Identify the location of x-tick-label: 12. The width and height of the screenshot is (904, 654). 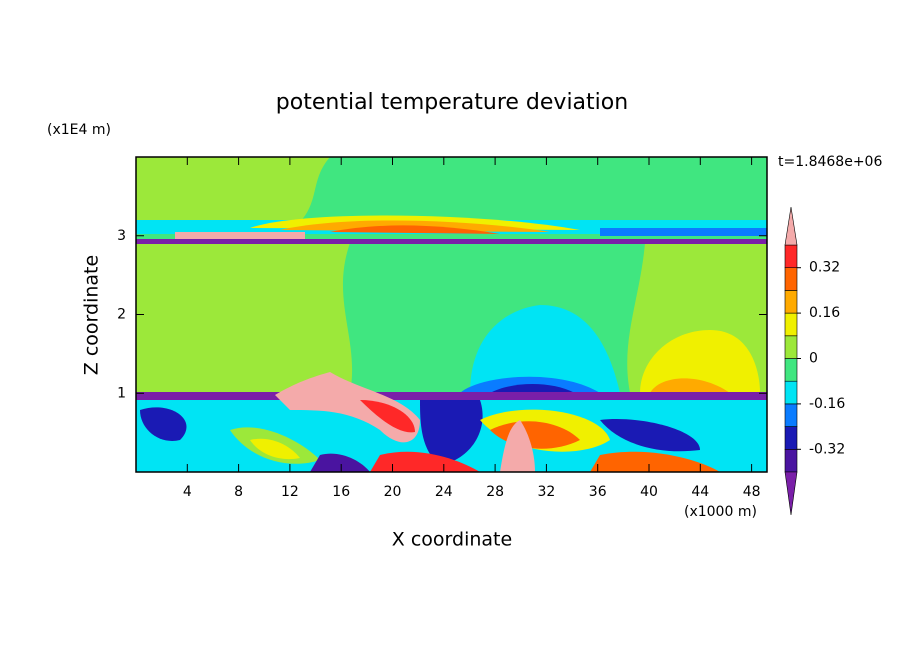
(290, 492).